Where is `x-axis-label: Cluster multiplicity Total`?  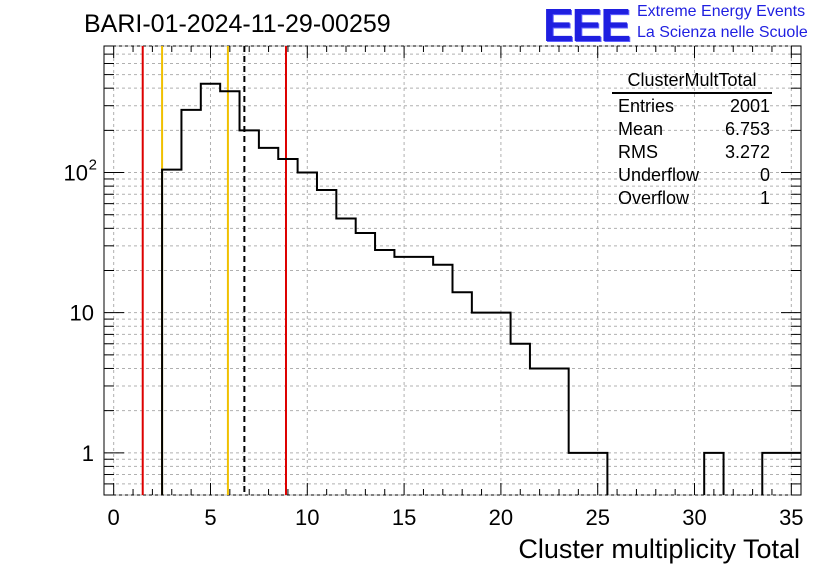 x-axis-label: Cluster multiplicity Total is located at coordinates (659, 549).